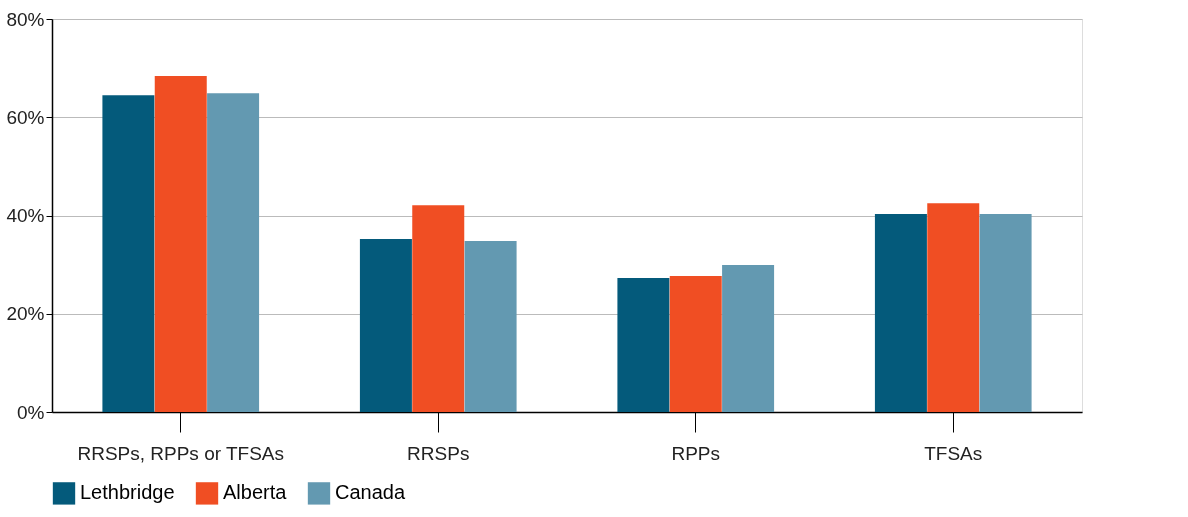  Describe the element at coordinates (438, 453) in the screenshot. I see `x-tick-label: RRSPs` at that location.